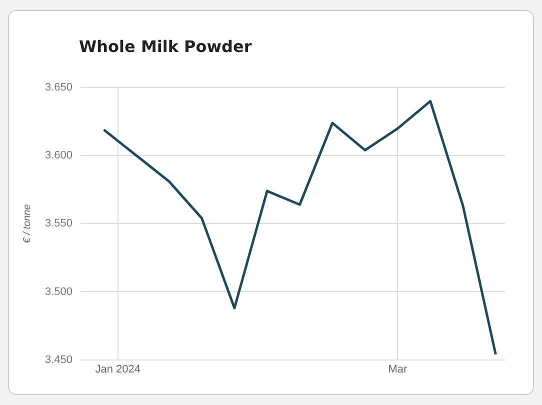 Image resolution: width=542 pixels, height=405 pixels. I want to click on x-tick-label: Jan 2024, so click(117, 369).